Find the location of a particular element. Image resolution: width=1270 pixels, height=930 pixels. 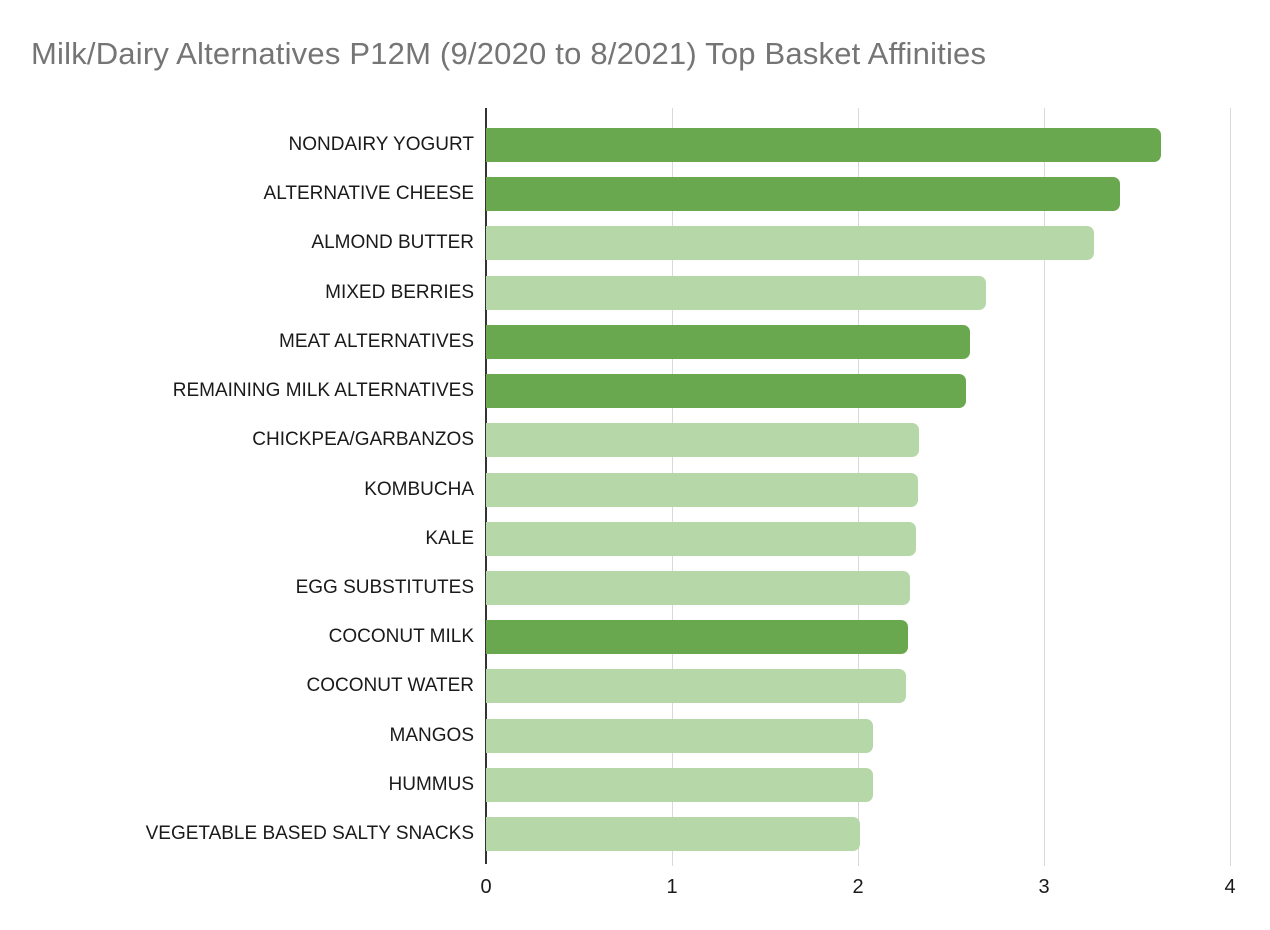

category-label: EGG SUBSTITUTES is located at coordinates (384, 587).